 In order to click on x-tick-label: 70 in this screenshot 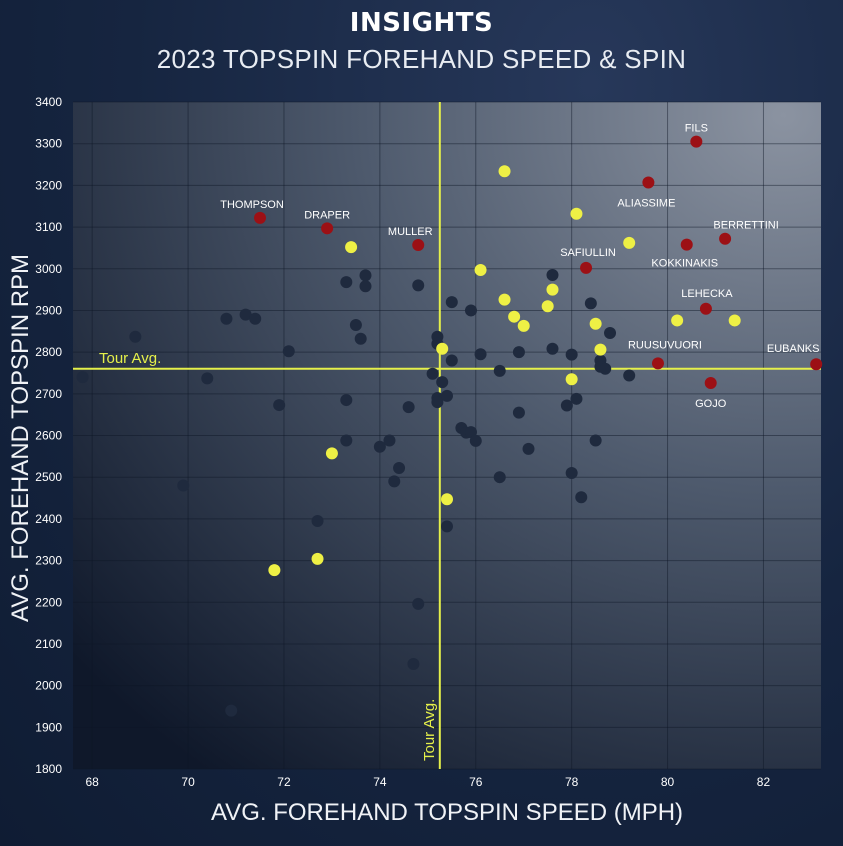, I will do `click(188, 782)`.